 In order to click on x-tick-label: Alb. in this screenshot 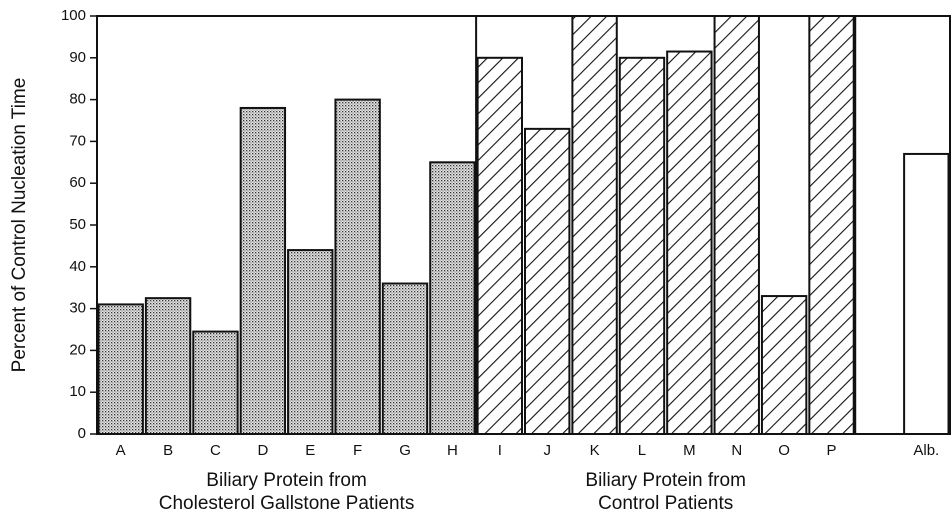, I will do `click(926, 450)`.